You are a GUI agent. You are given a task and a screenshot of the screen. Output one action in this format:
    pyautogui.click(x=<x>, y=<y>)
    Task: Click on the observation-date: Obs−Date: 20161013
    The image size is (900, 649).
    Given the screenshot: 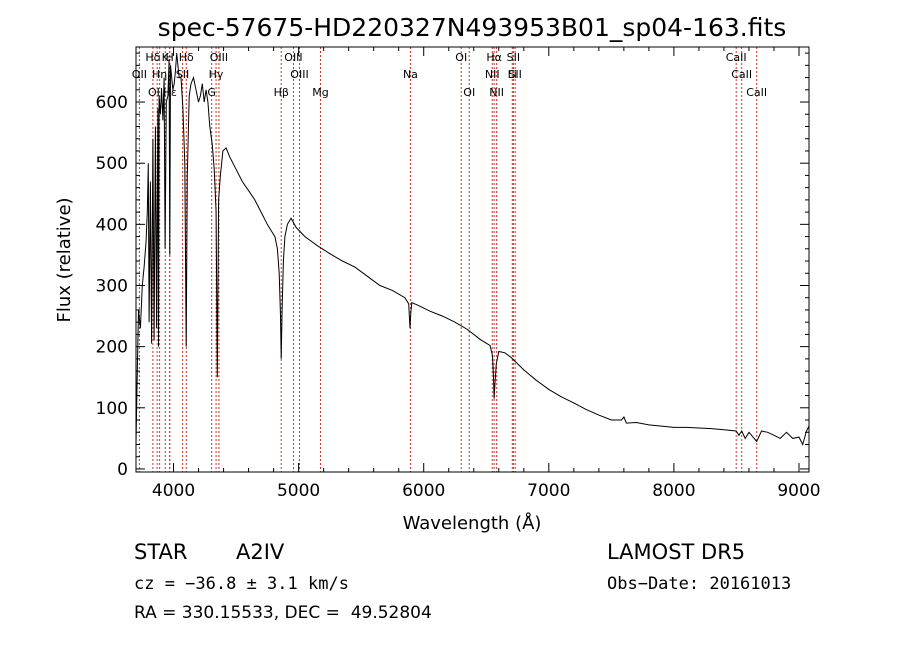 What is the action you would take?
    pyautogui.click(x=699, y=584)
    